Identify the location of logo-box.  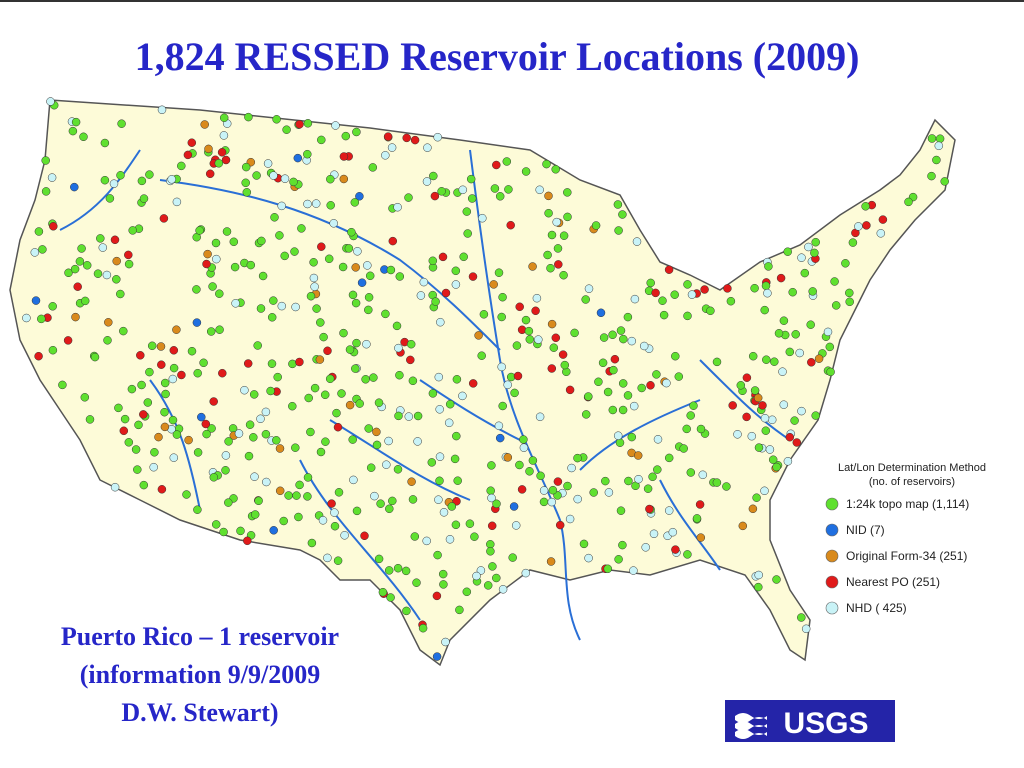
(810, 721).